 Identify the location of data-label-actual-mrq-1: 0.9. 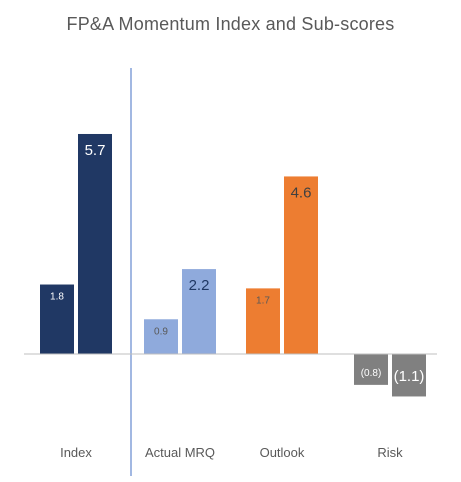
(161, 331).